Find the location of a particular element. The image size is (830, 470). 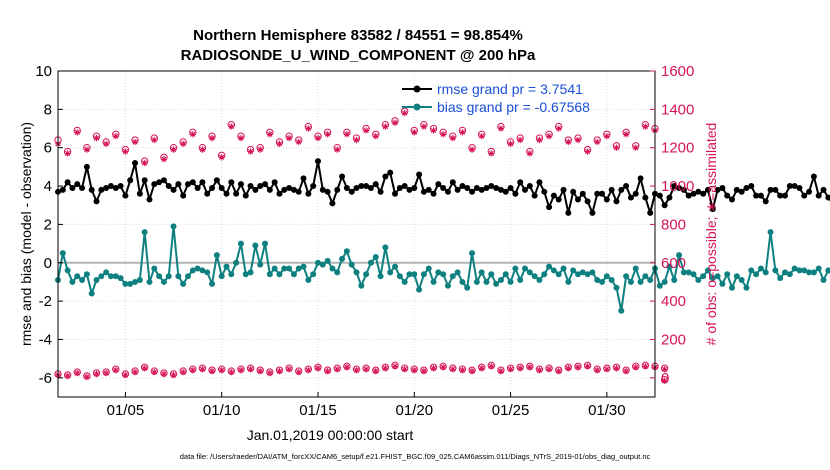

y-right-tick-label: 1000 is located at coordinates (677, 186).